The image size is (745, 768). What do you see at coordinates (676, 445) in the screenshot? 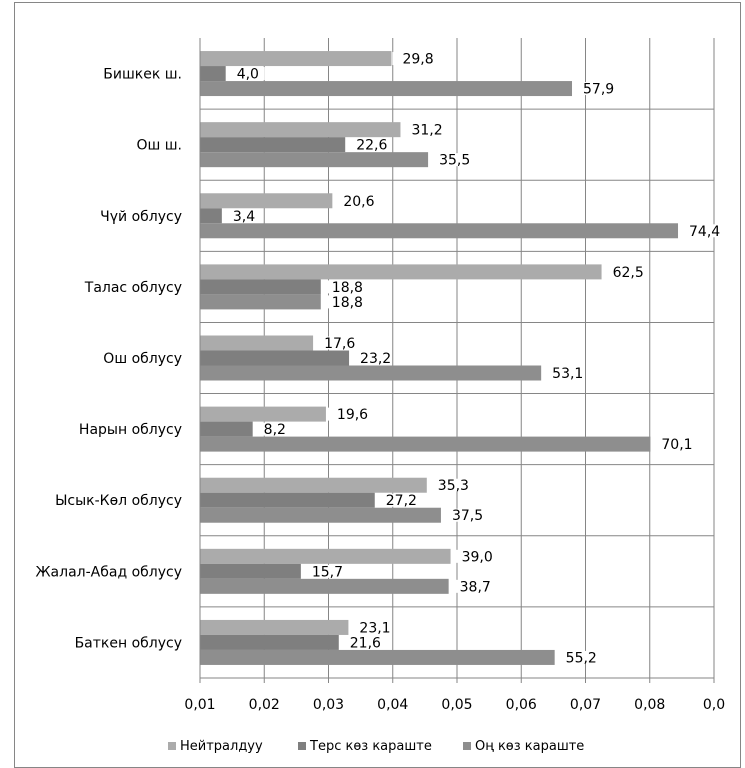
I see `data-label: 70,1` at bounding box center [676, 445].